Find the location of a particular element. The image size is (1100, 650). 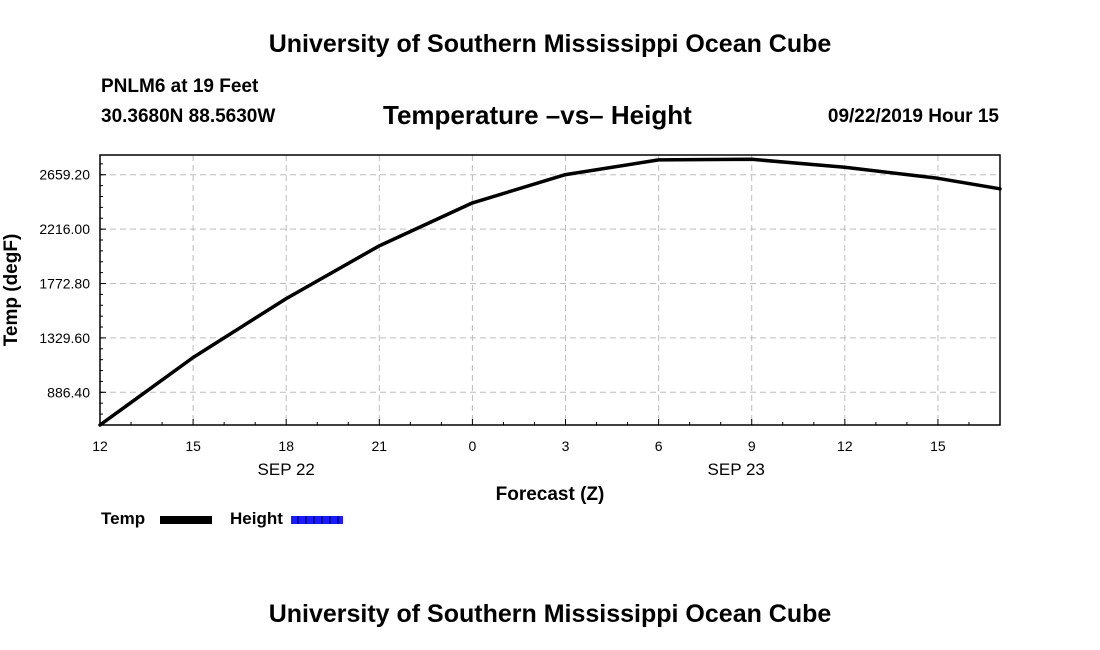

x-tick-label: 6 is located at coordinates (659, 446).